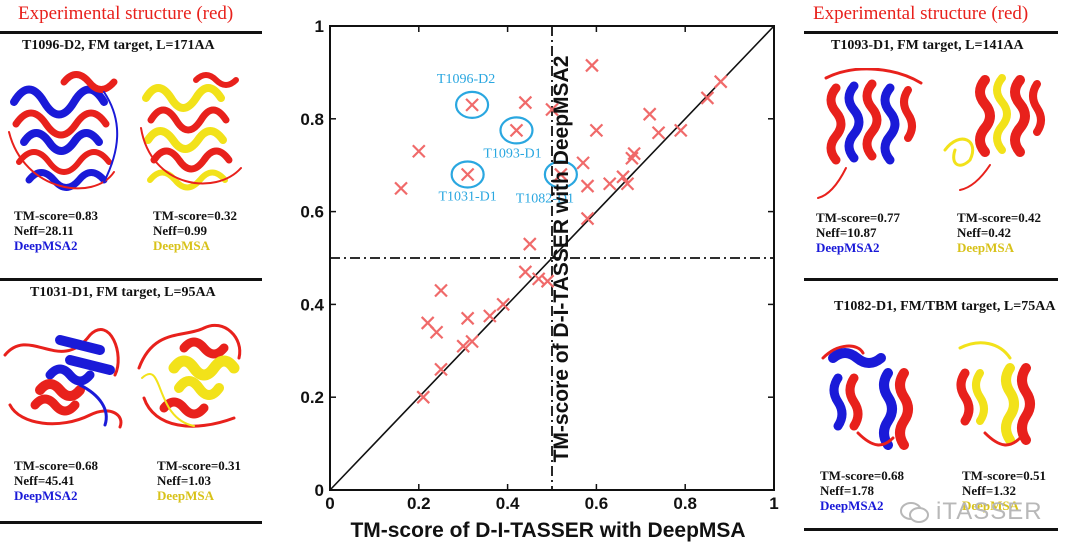  Describe the element at coordinates (862, 475) in the screenshot. I see `tm-score-value: TM-score=0.68` at that location.